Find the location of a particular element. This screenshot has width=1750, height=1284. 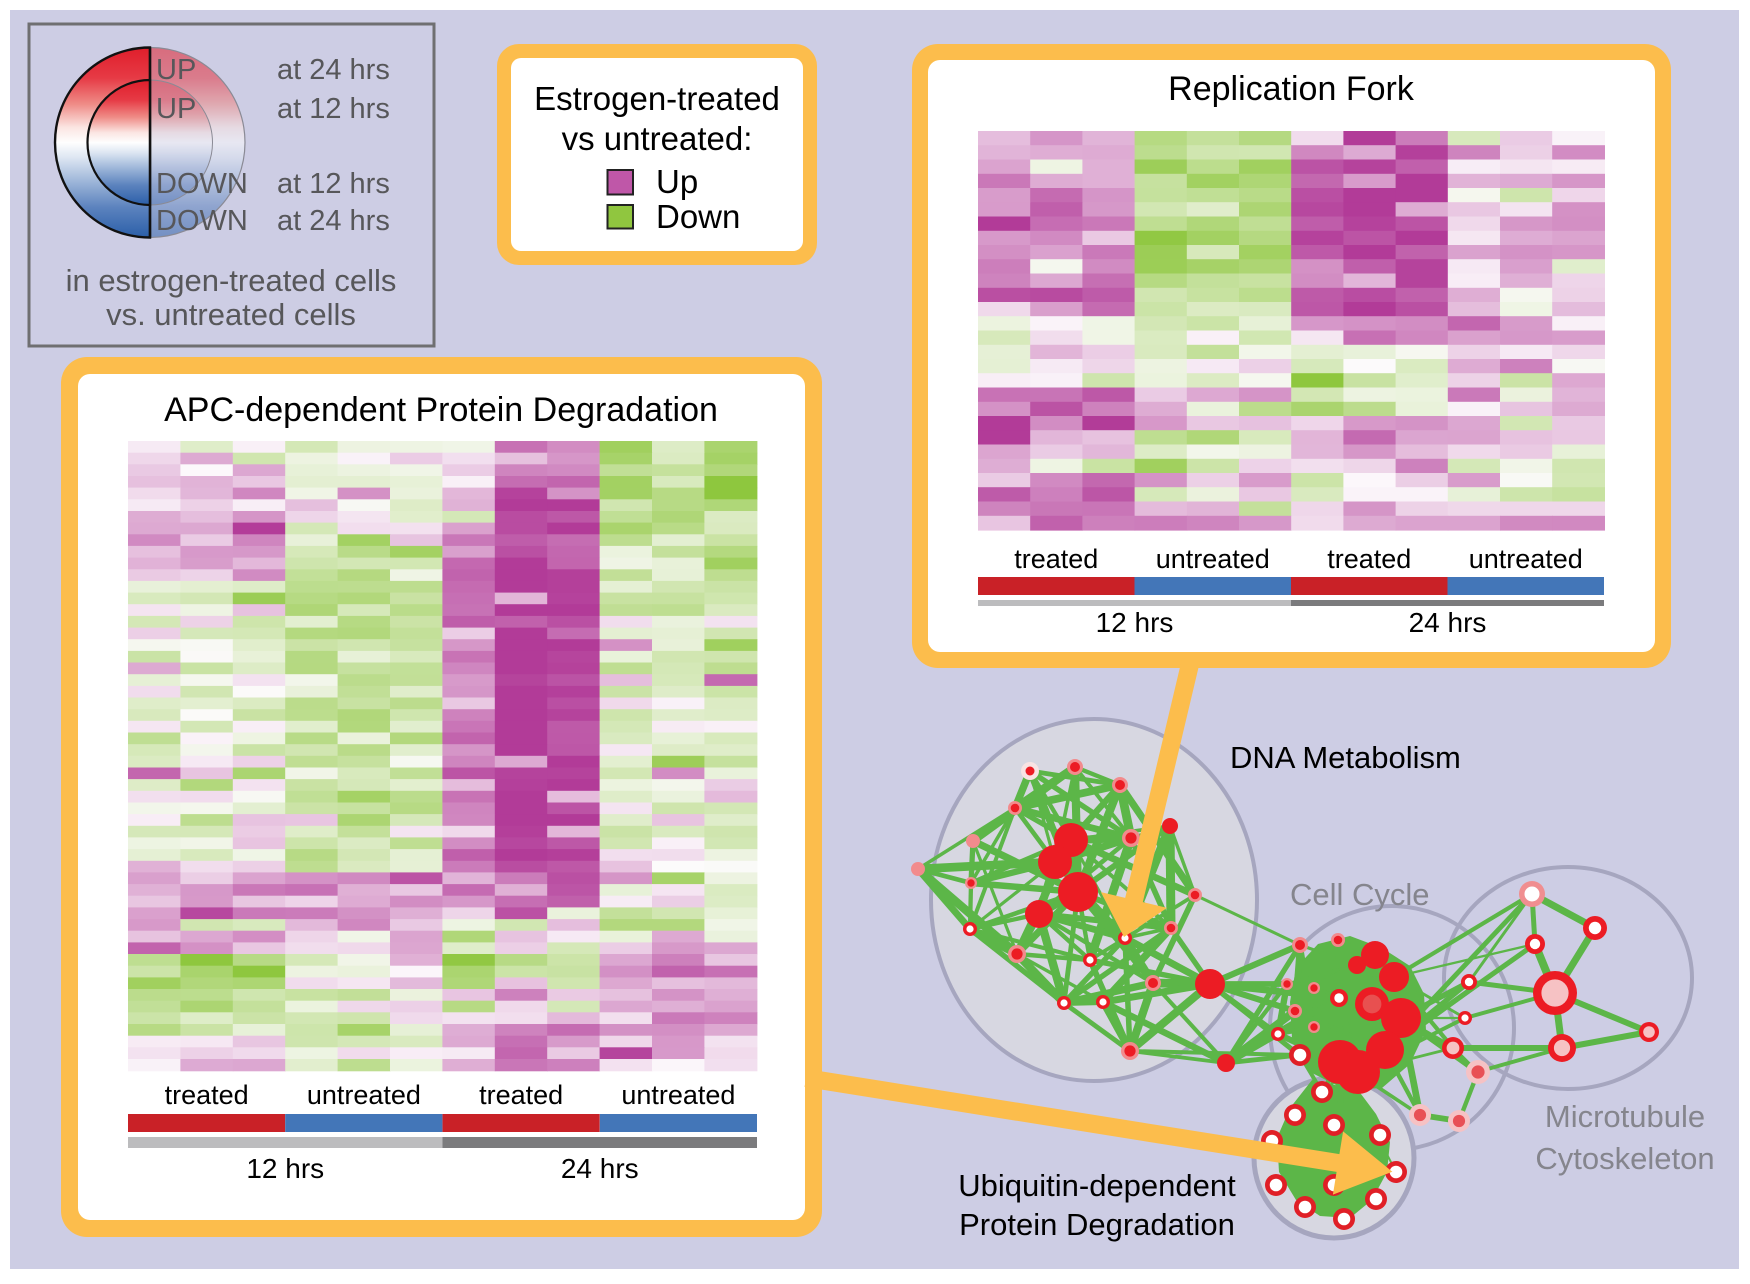

svg-text:APC-dependent Protein Degradat: APC-dependent Protein Degradation is located at coordinates (441, 410).